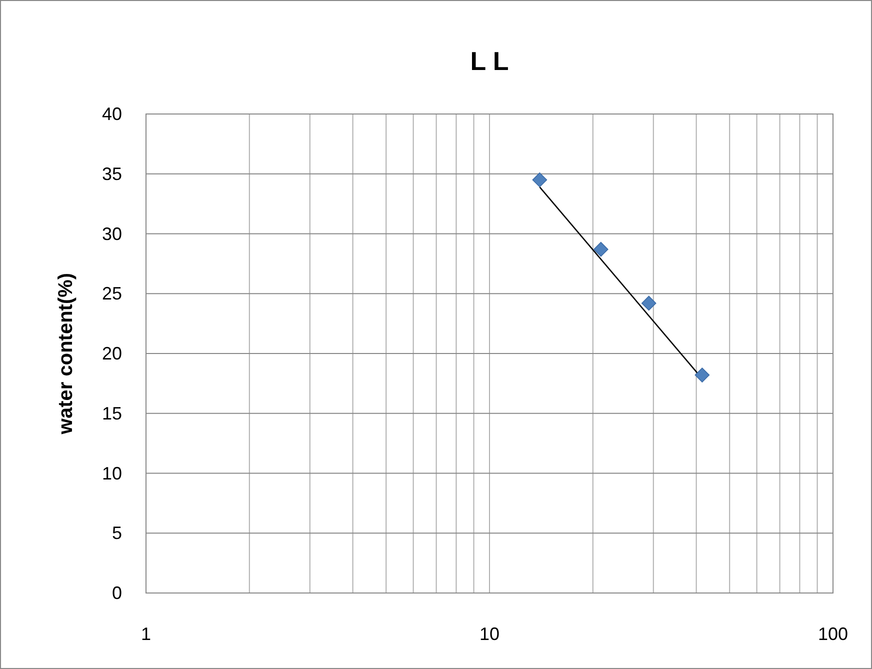 This screenshot has width=872, height=669. What do you see at coordinates (112, 354) in the screenshot?
I see `y-tick-label: 20` at bounding box center [112, 354].